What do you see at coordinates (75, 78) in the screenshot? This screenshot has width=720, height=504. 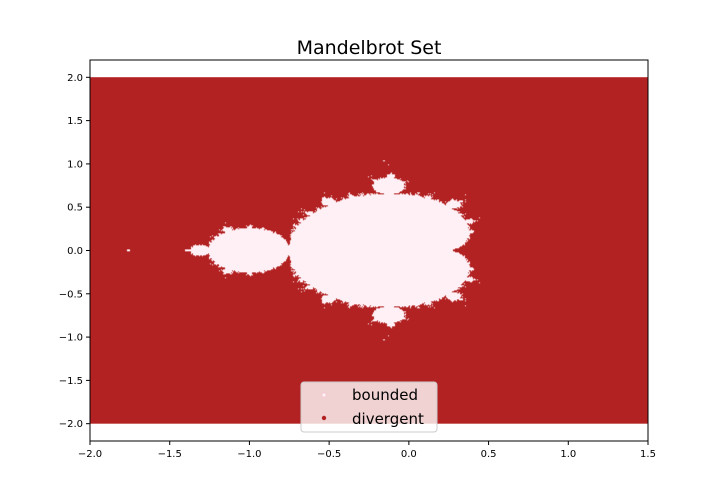 I see `y-tick-label: 2.0` at bounding box center [75, 78].